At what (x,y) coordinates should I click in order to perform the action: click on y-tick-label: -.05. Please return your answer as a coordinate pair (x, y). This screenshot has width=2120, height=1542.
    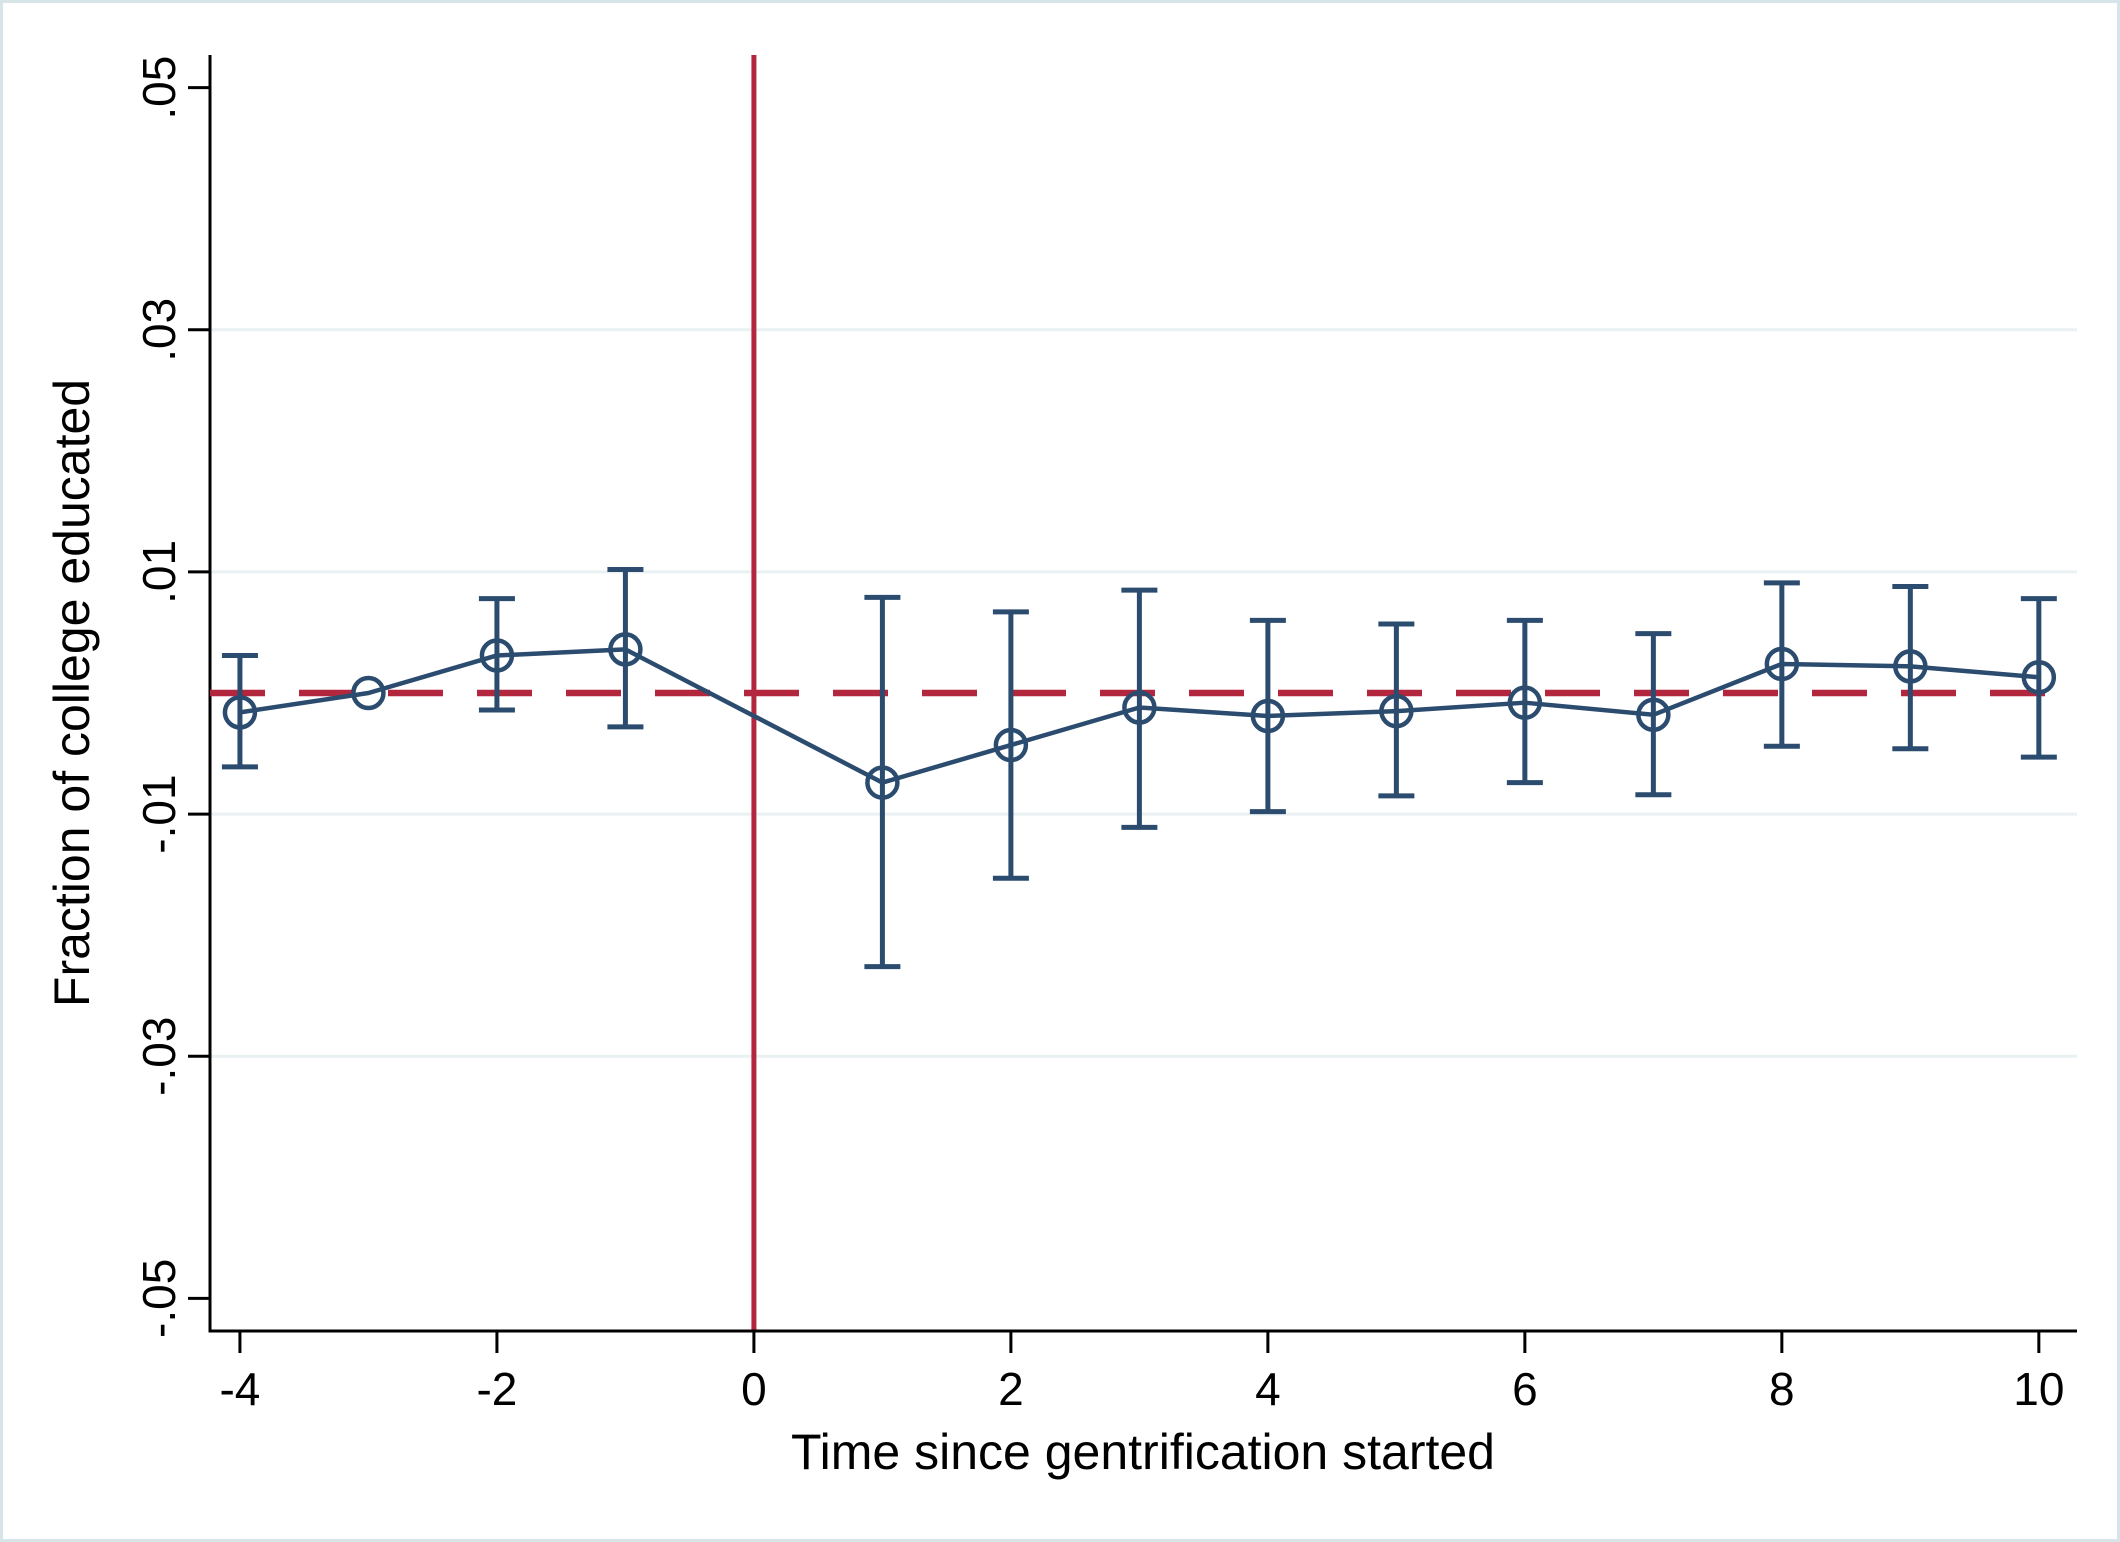
    Looking at the image, I should click on (159, 1298).